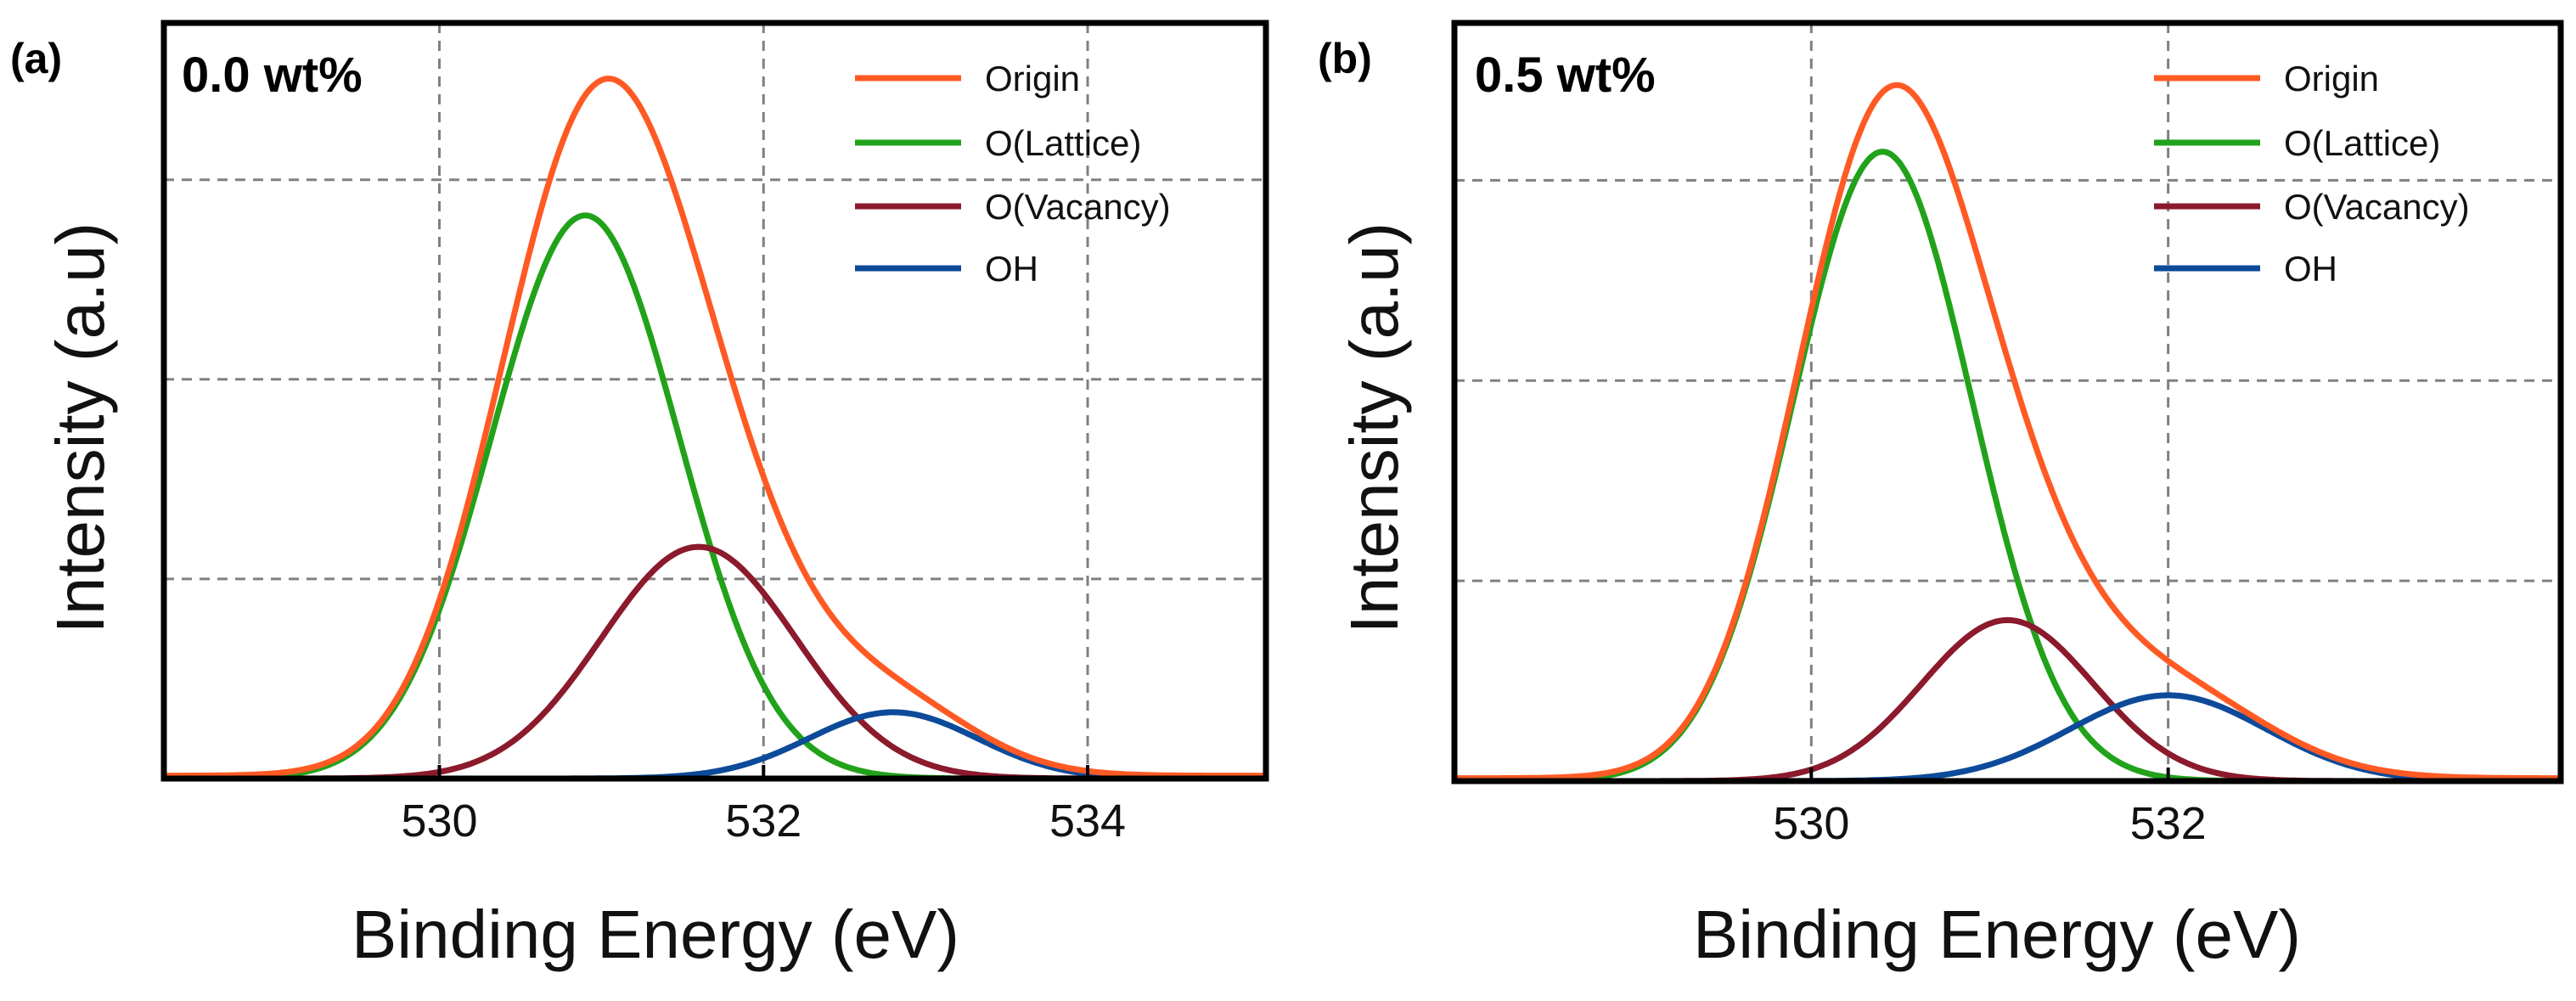 The width and height of the screenshot is (2576, 1001). What do you see at coordinates (714, 662) in the screenshot?
I see `panel-a-curve-vacancy` at bounding box center [714, 662].